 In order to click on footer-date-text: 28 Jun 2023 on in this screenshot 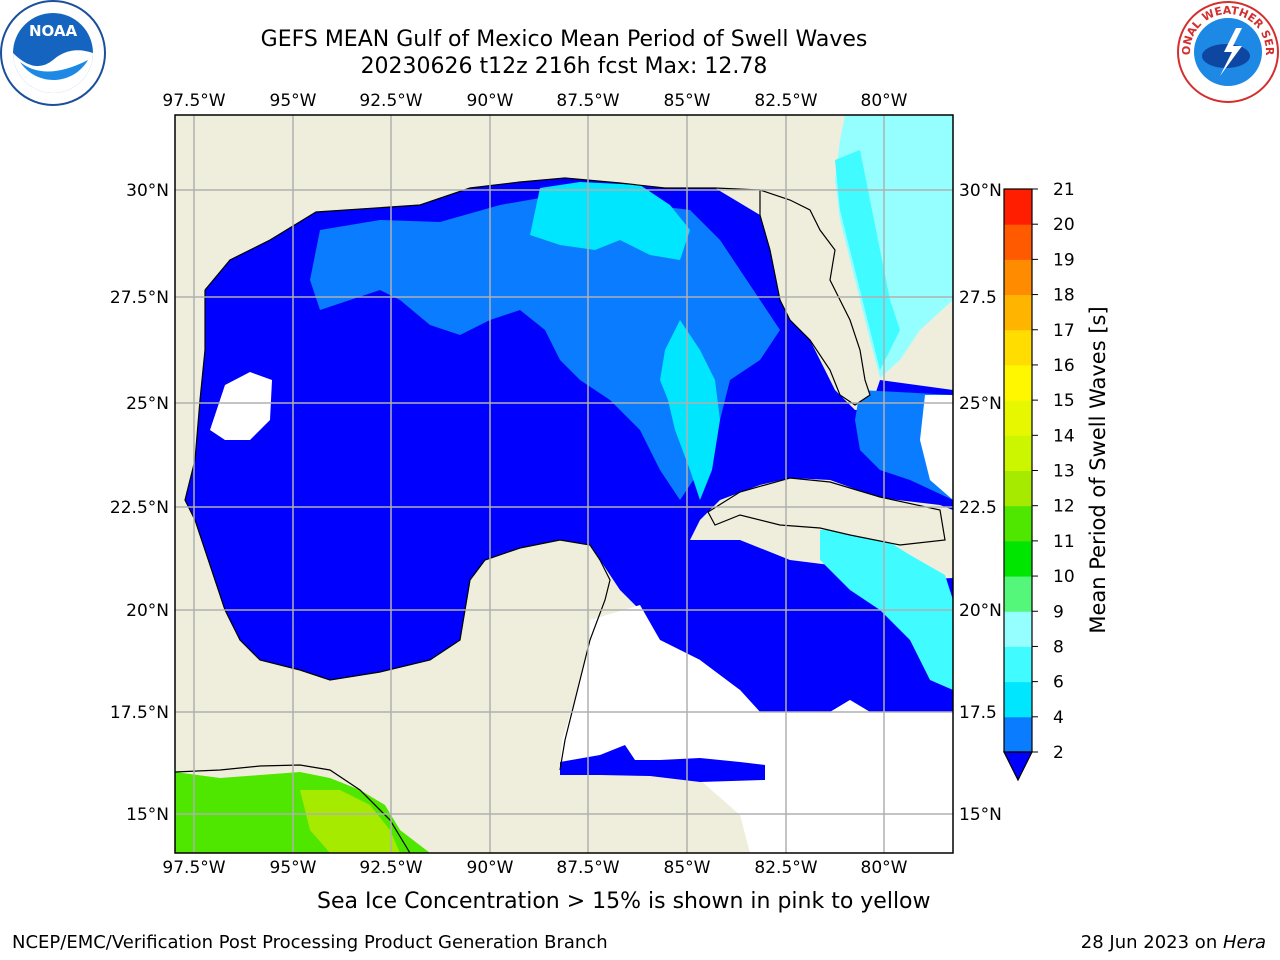, I will do `click(1151, 942)`.